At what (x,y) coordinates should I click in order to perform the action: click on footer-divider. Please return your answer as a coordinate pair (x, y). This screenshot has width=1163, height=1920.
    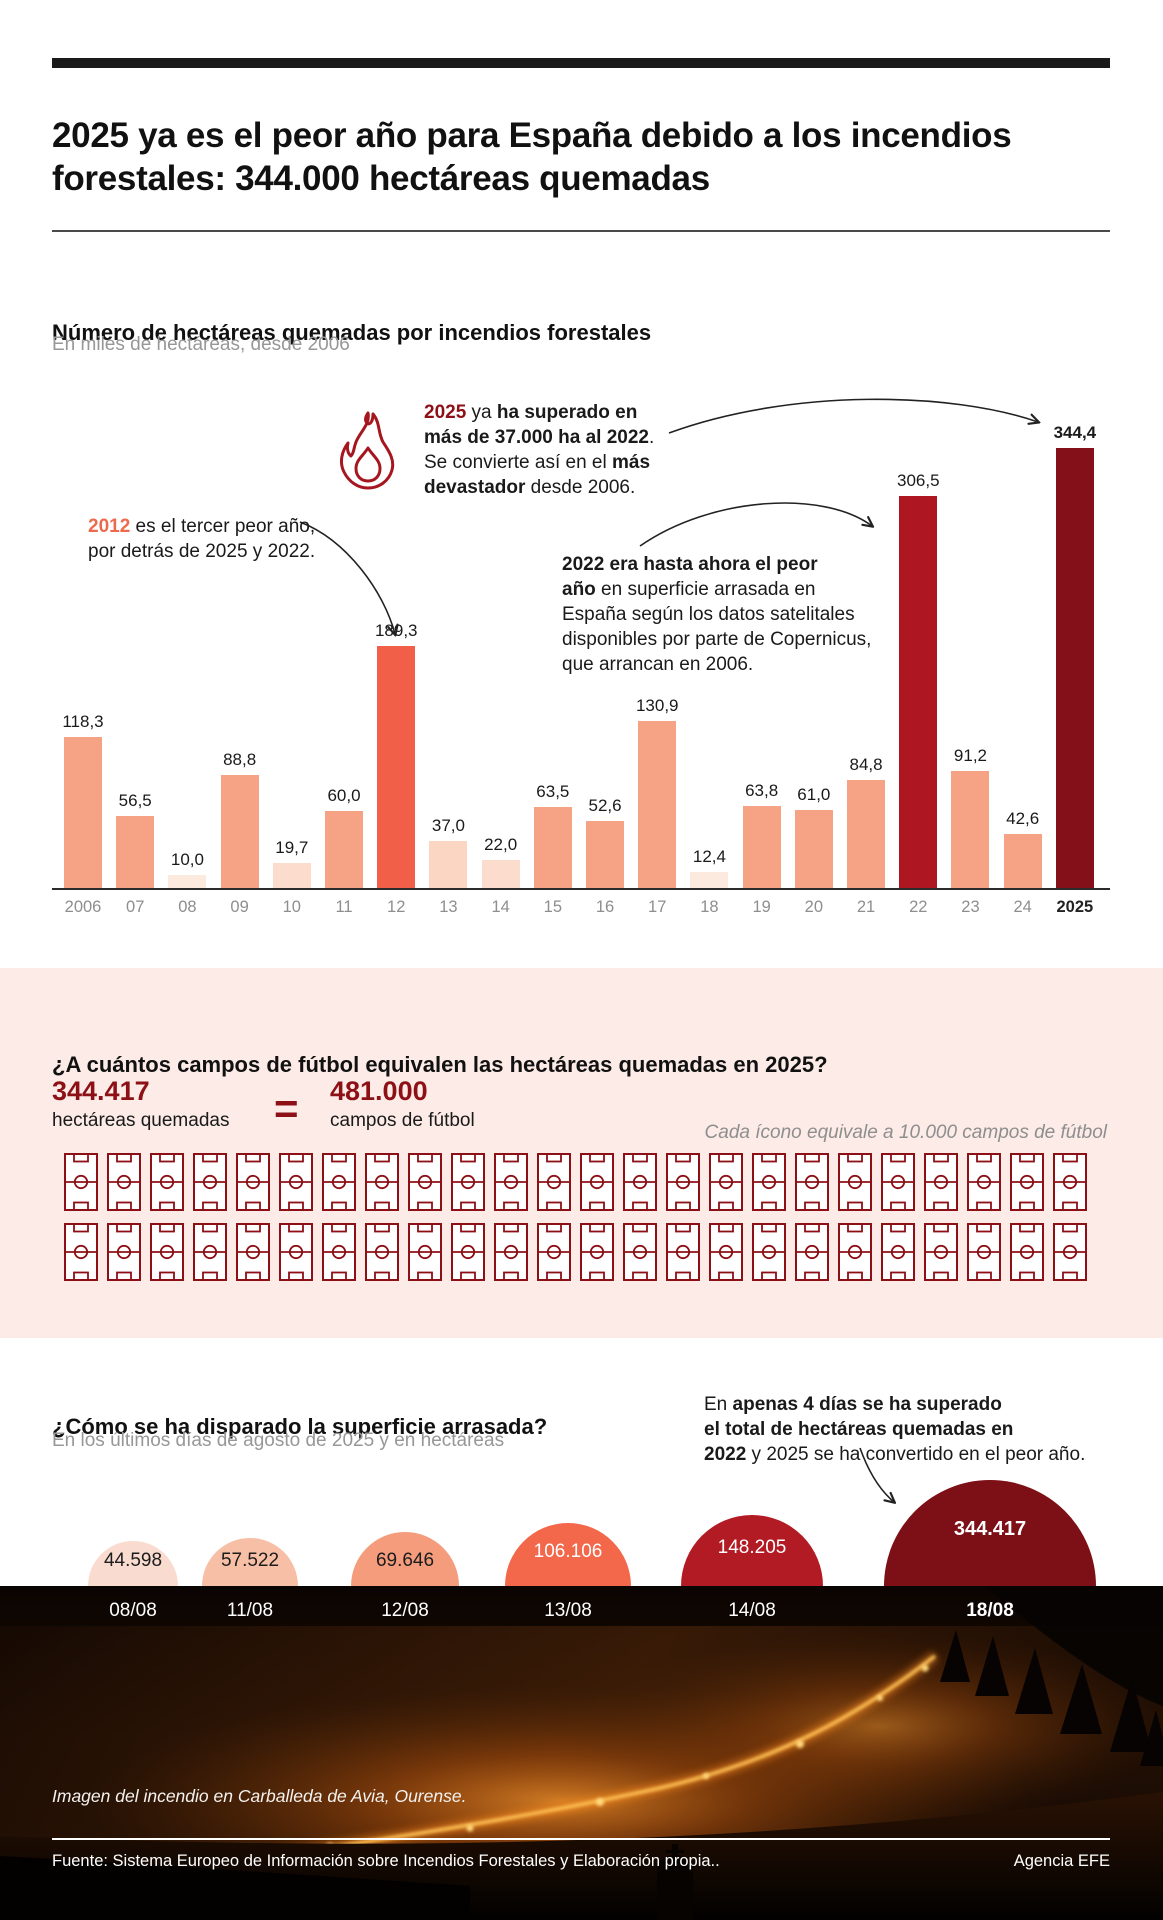
    Looking at the image, I should click on (581, 1839).